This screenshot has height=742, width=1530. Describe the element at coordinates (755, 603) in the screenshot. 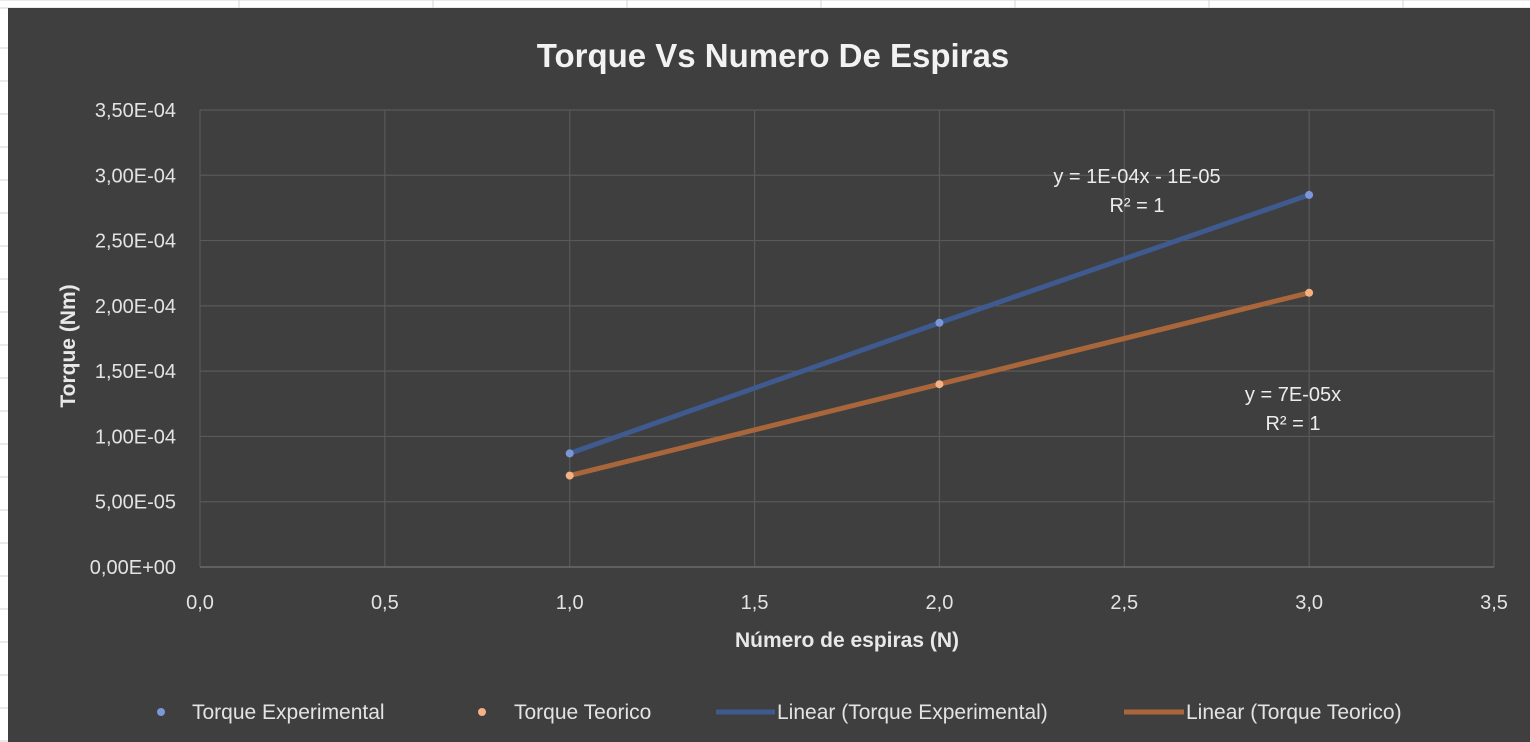

I see `x-tick-label: 1,5` at that location.